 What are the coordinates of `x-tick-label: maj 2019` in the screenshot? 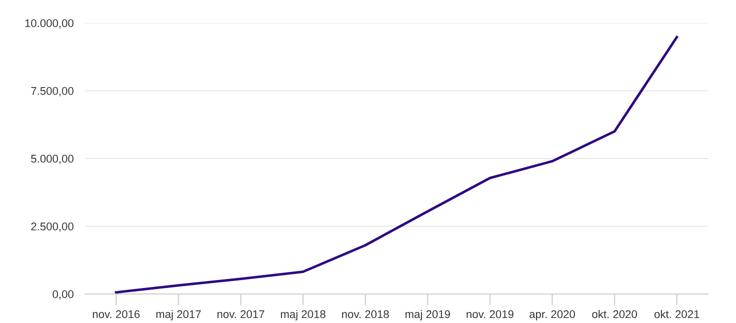 It's located at (428, 315).